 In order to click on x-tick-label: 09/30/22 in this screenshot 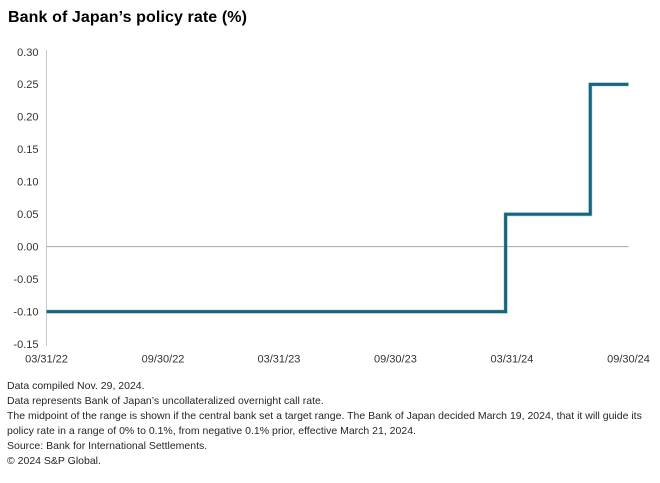, I will do `click(163, 360)`.